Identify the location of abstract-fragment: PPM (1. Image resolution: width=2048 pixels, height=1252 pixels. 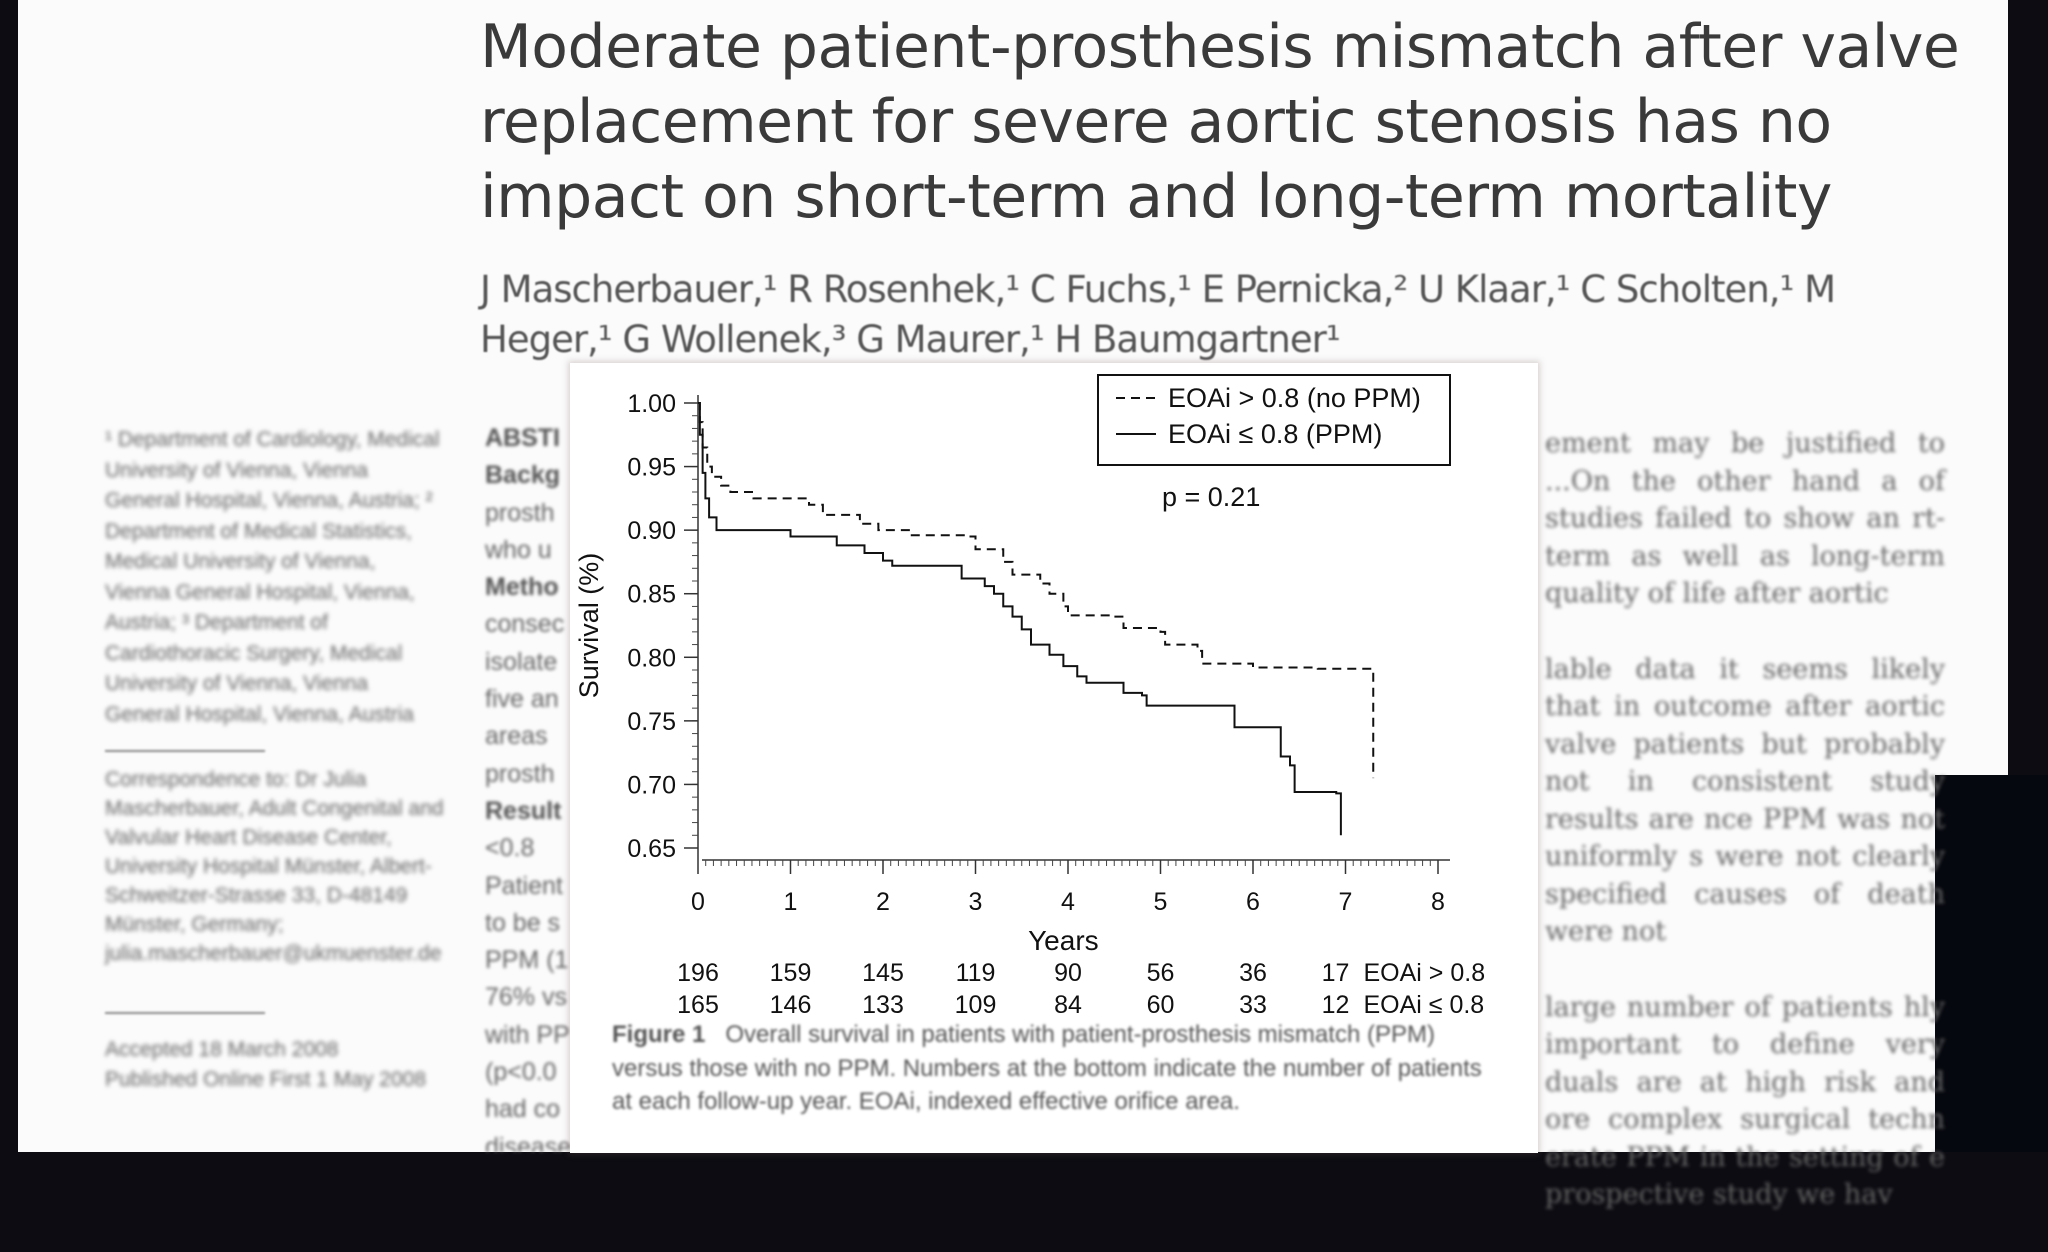
(527, 960).